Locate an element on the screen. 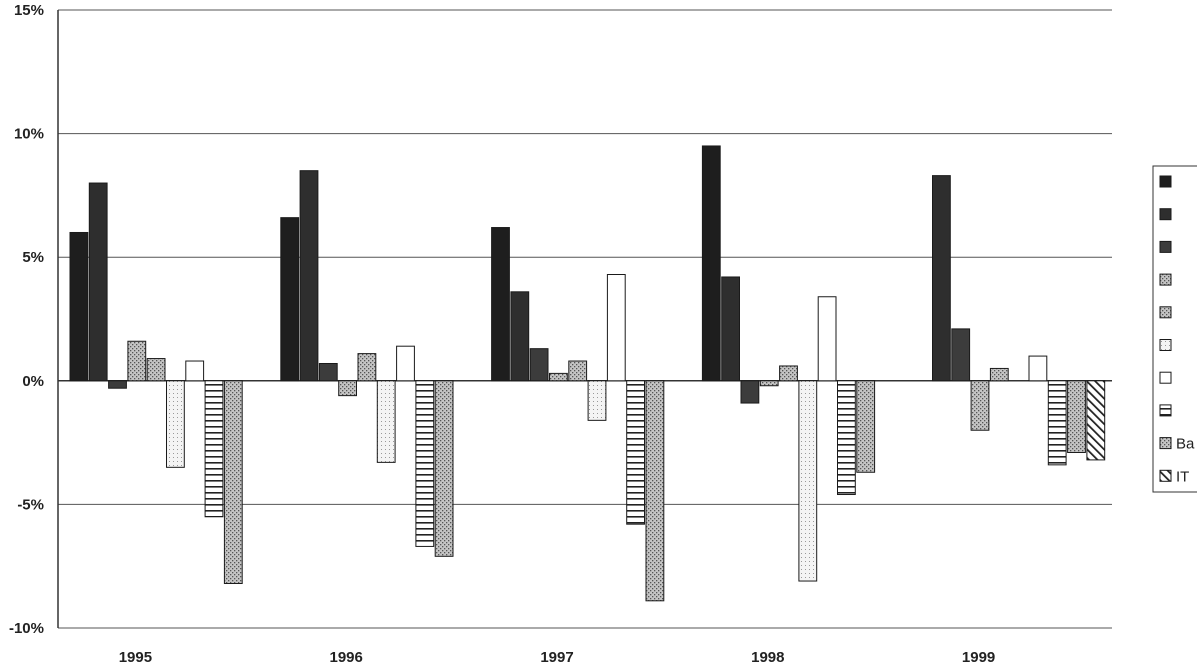  category-label-1999: 1999 is located at coordinates (978, 657).